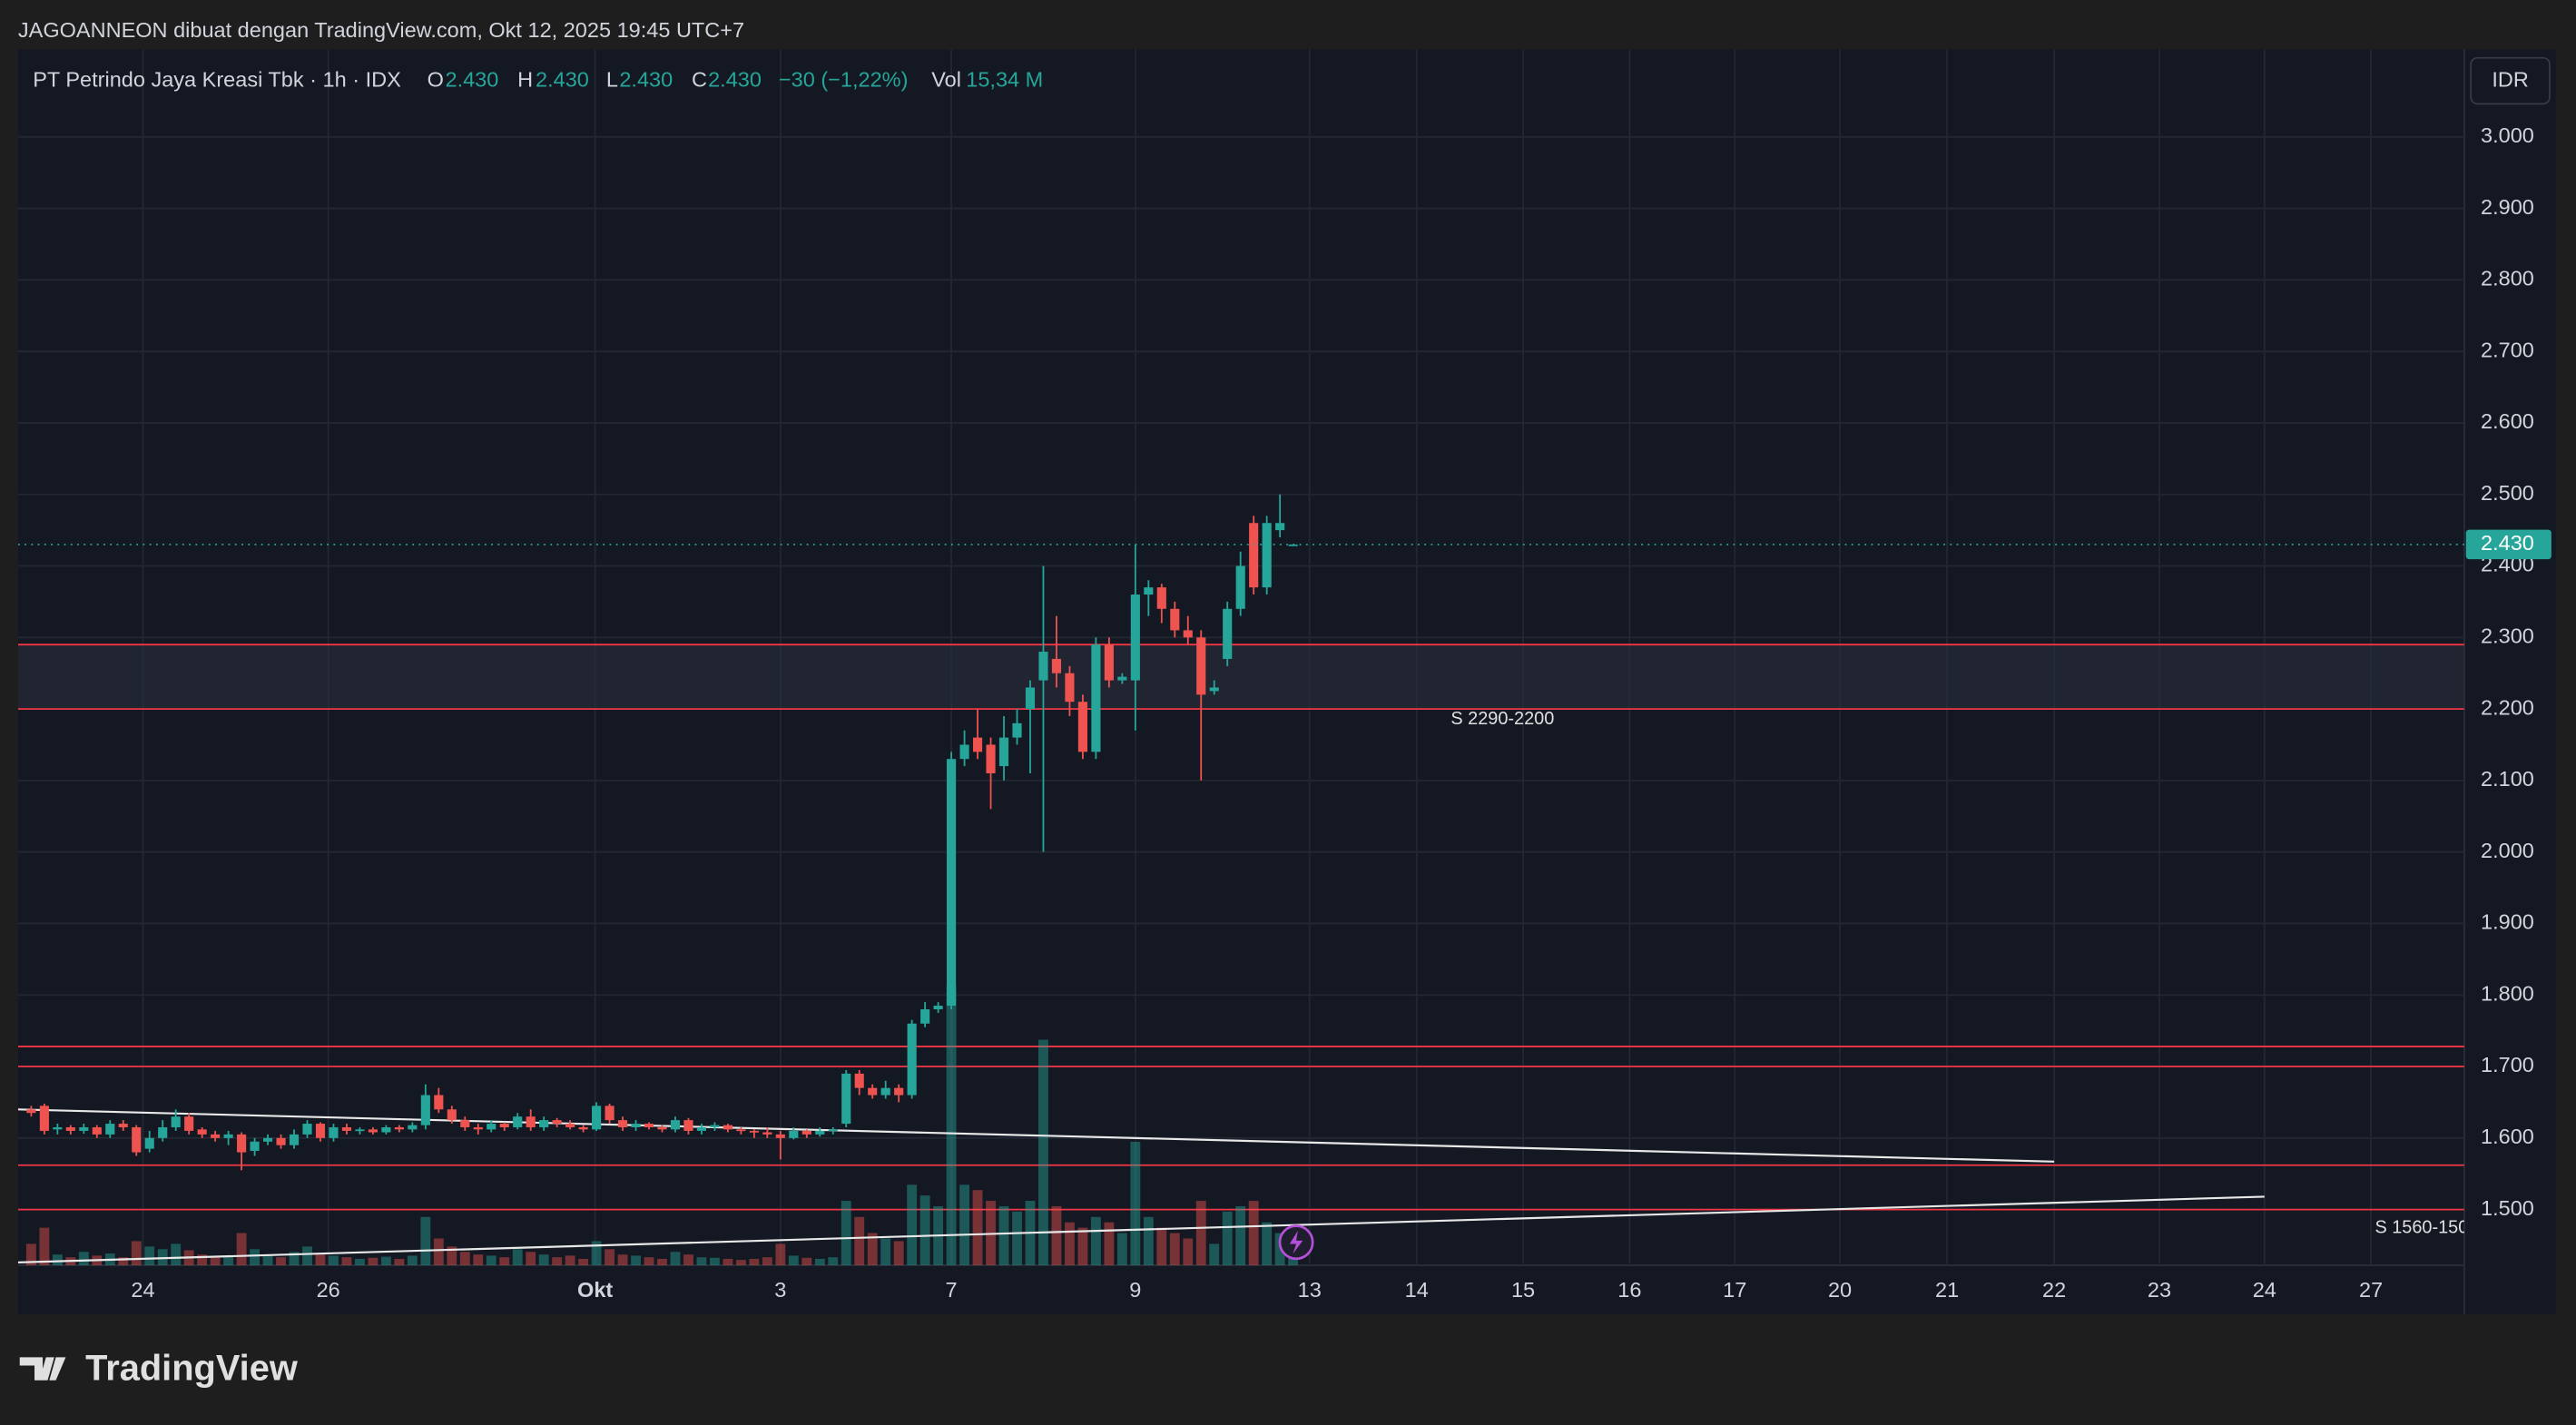 This screenshot has height=1425, width=2576. I want to click on brand-name: TradingView, so click(192, 1368).